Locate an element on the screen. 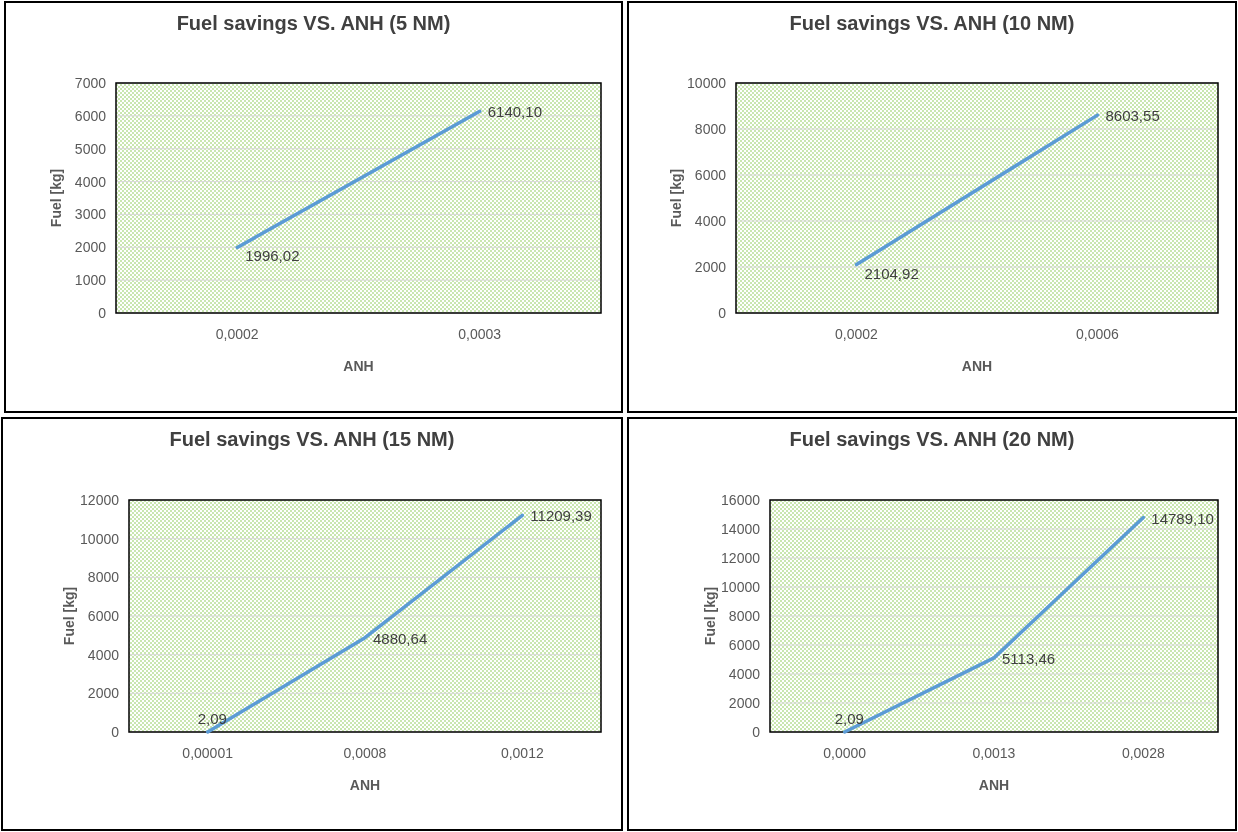 The image size is (1238, 832). y-tick-label: 3000 is located at coordinates (90, 214).